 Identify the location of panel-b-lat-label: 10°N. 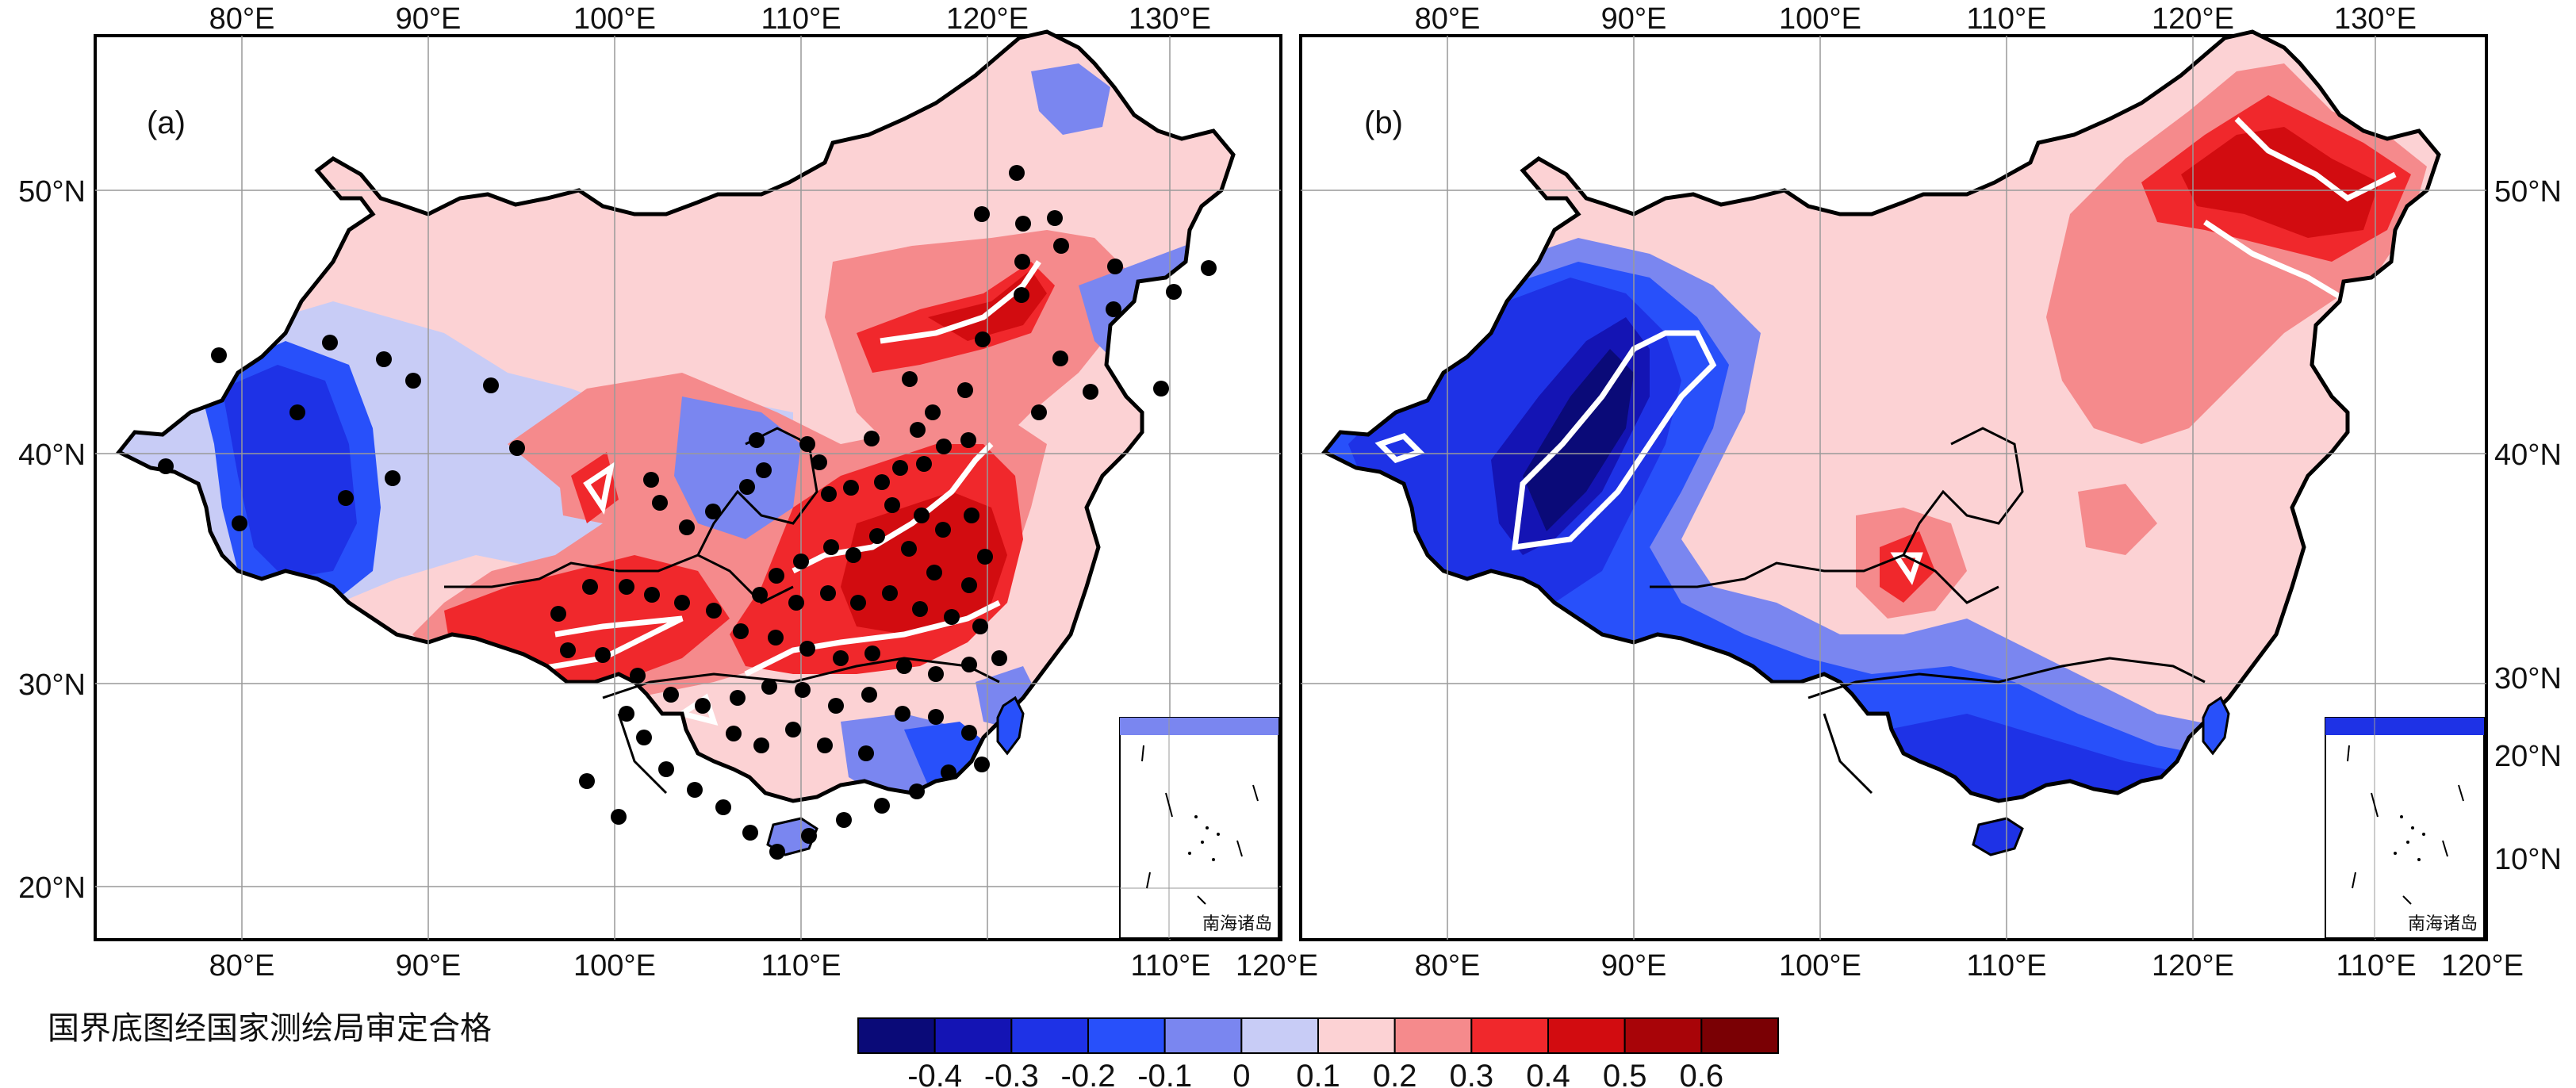
(2528, 859).